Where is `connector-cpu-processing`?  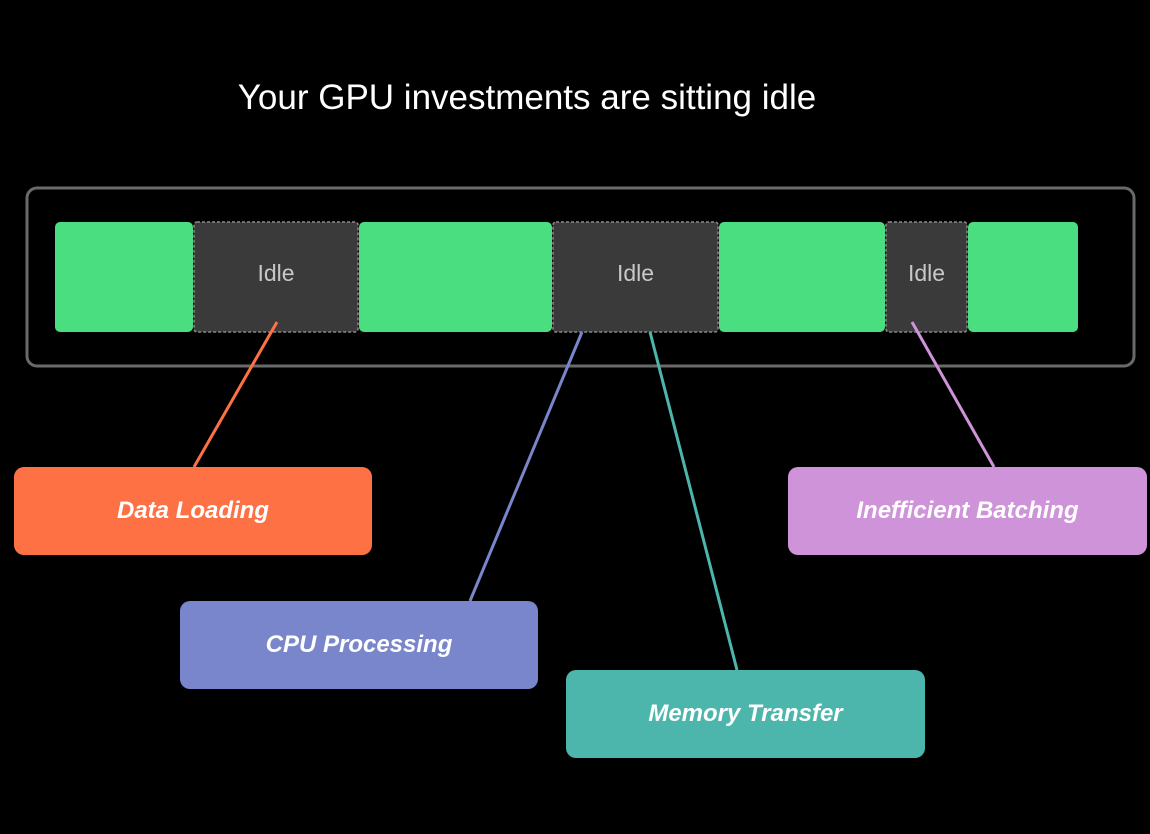
connector-cpu-processing is located at coordinates (526, 466).